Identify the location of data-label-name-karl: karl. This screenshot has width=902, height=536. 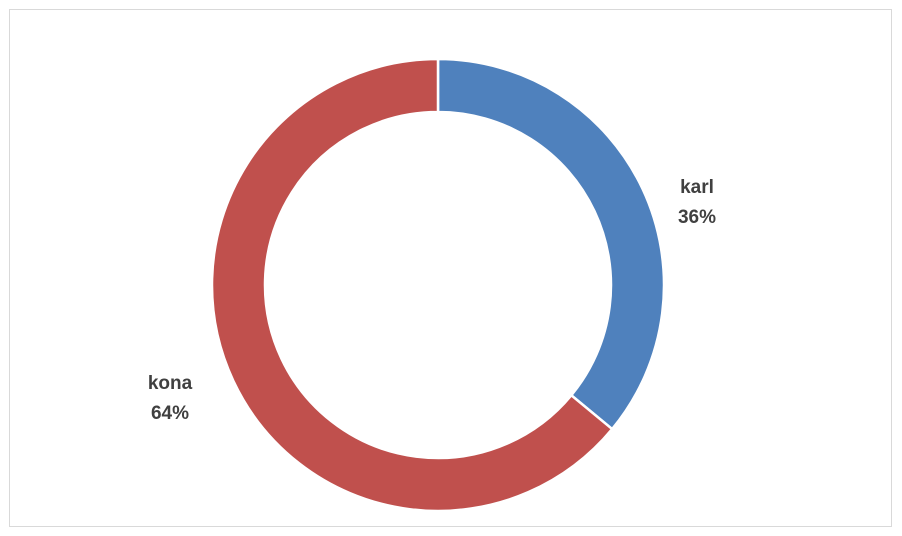
(697, 187).